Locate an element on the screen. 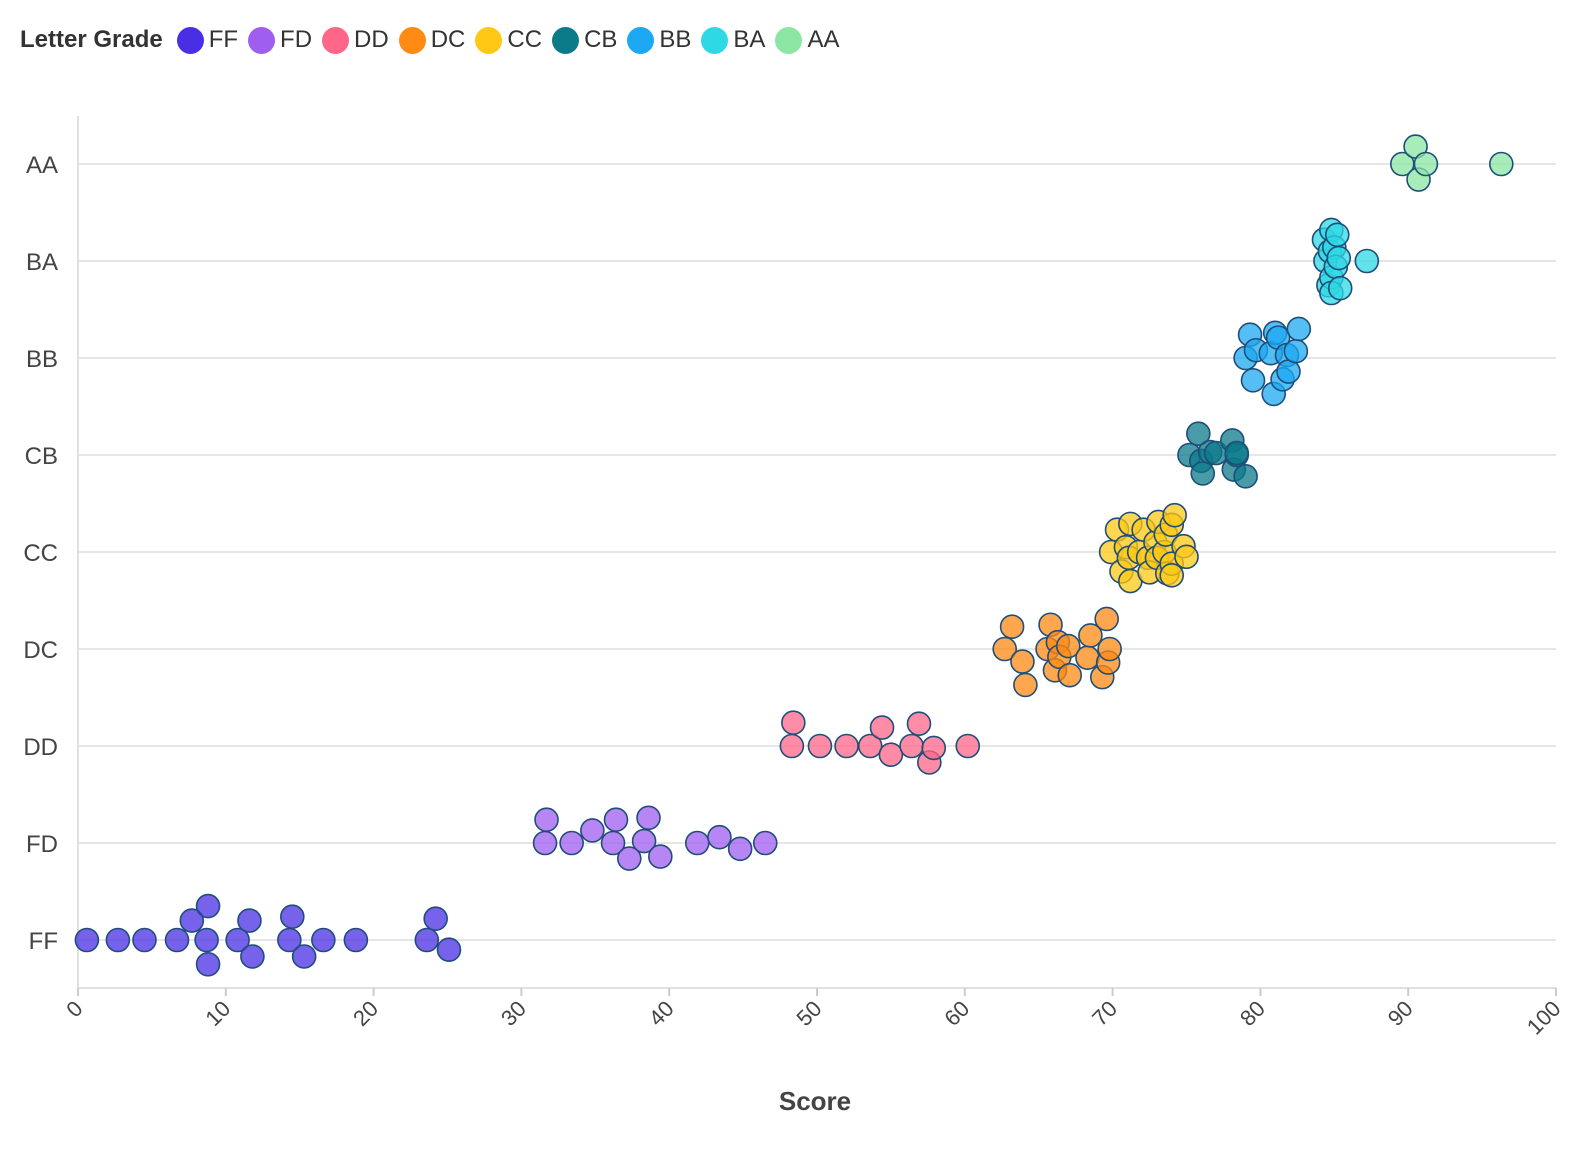 This screenshot has height=1150, width=1592. legend-label: FF is located at coordinates (223, 39).